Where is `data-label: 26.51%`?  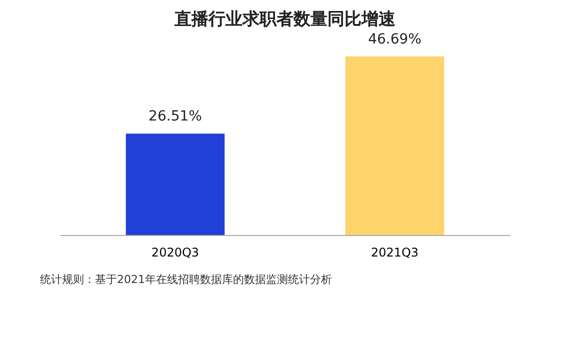
data-label: 26.51% is located at coordinates (175, 116).